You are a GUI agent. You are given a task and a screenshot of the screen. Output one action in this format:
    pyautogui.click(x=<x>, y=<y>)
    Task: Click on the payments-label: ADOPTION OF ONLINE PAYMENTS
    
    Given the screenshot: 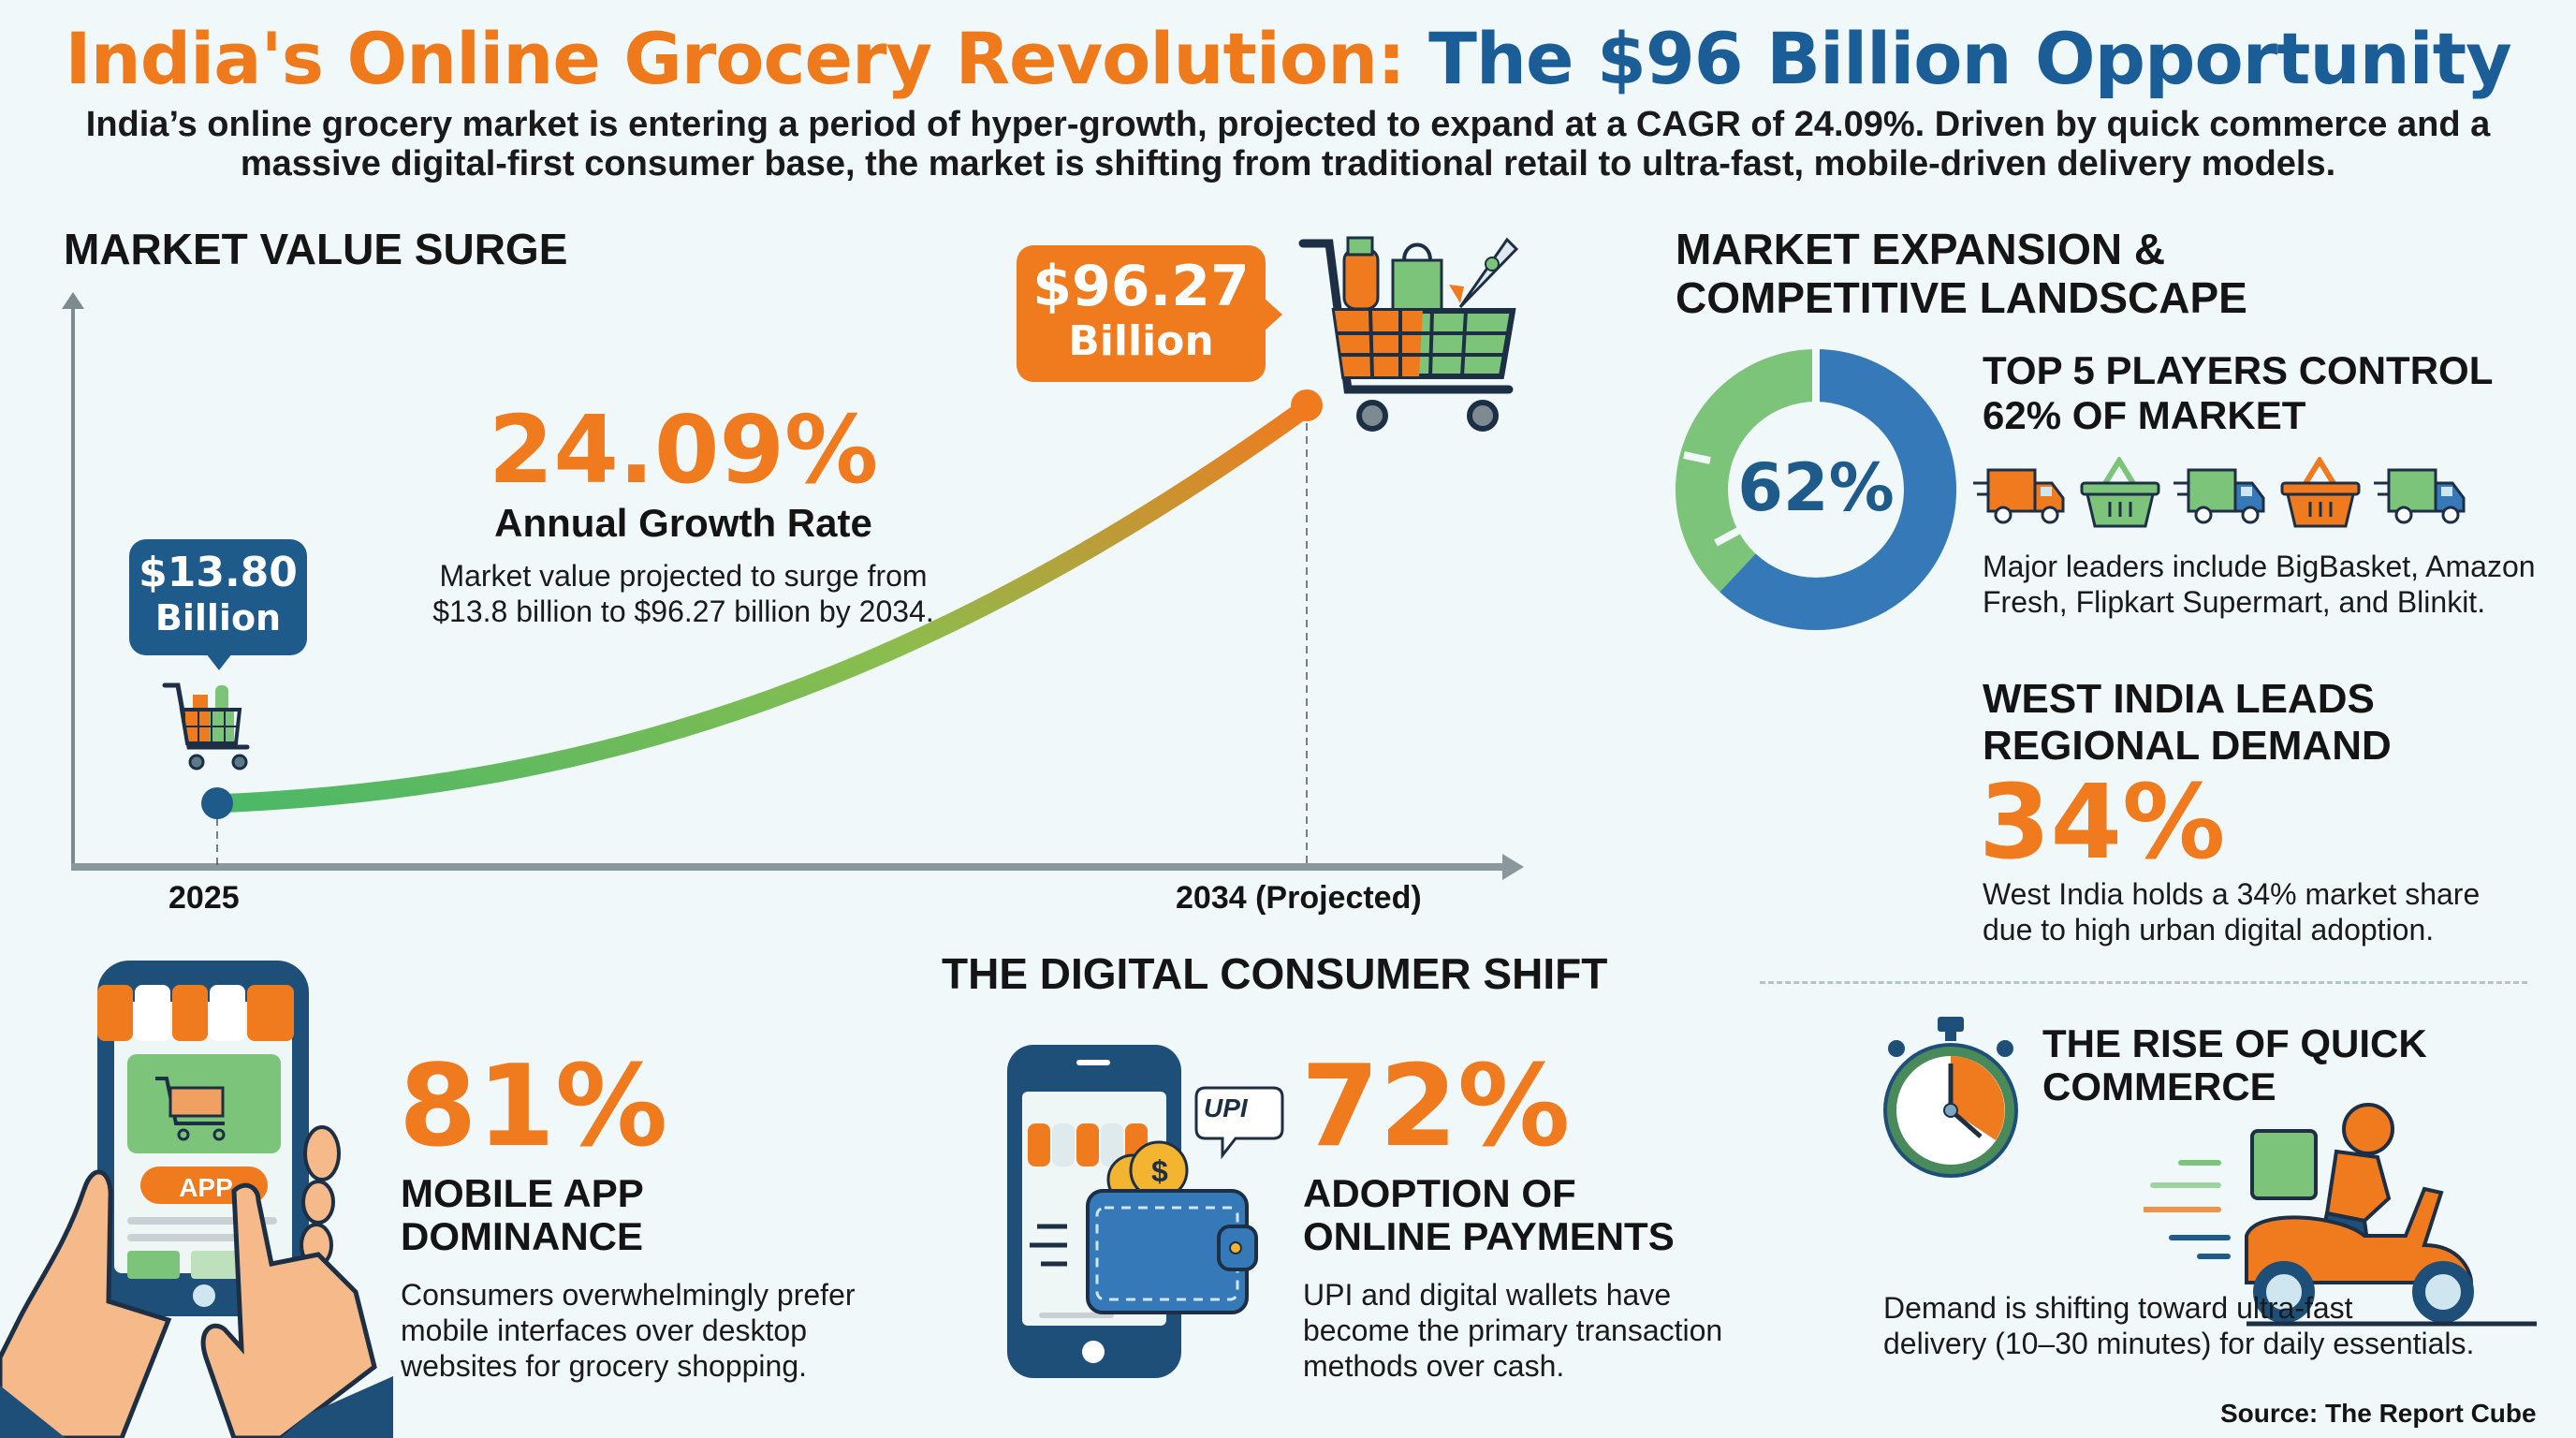 What is the action you would take?
    pyautogui.click(x=1489, y=1215)
    